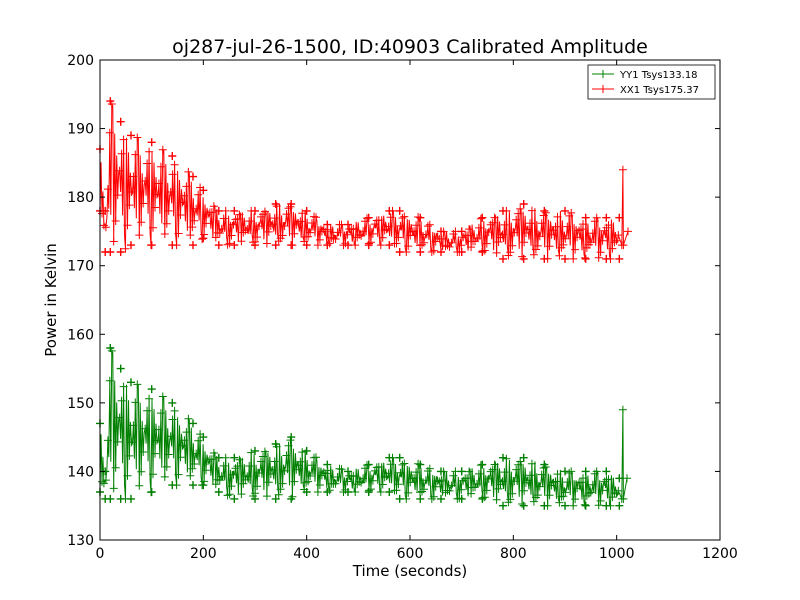 This screenshot has width=800, height=600. Describe the element at coordinates (651, 82) in the screenshot. I see `legend-box` at that location.